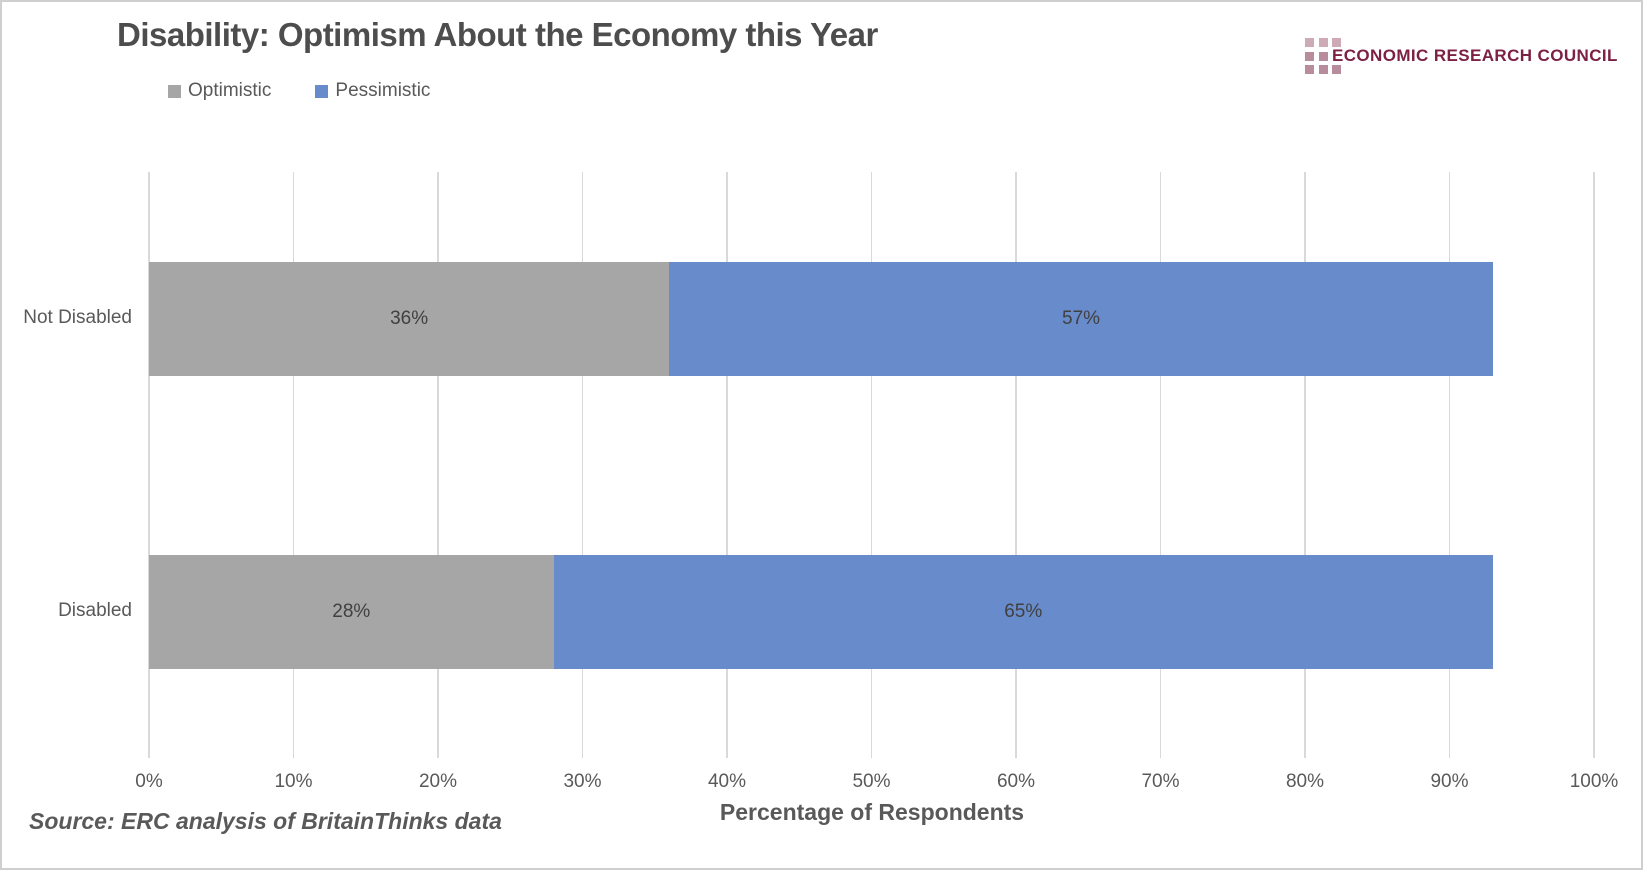 The image size is (1643, 870). What do you see at coordinates (77, 317) in the screenshot?
I see `category-label: Not Disabled` at bounding box center [77, 317].